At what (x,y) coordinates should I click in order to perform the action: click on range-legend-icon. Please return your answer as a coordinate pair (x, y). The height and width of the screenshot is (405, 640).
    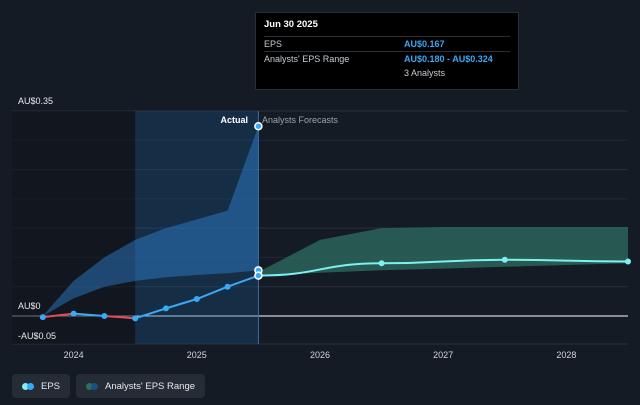
    Looking at the image, I should click on (92, 386).